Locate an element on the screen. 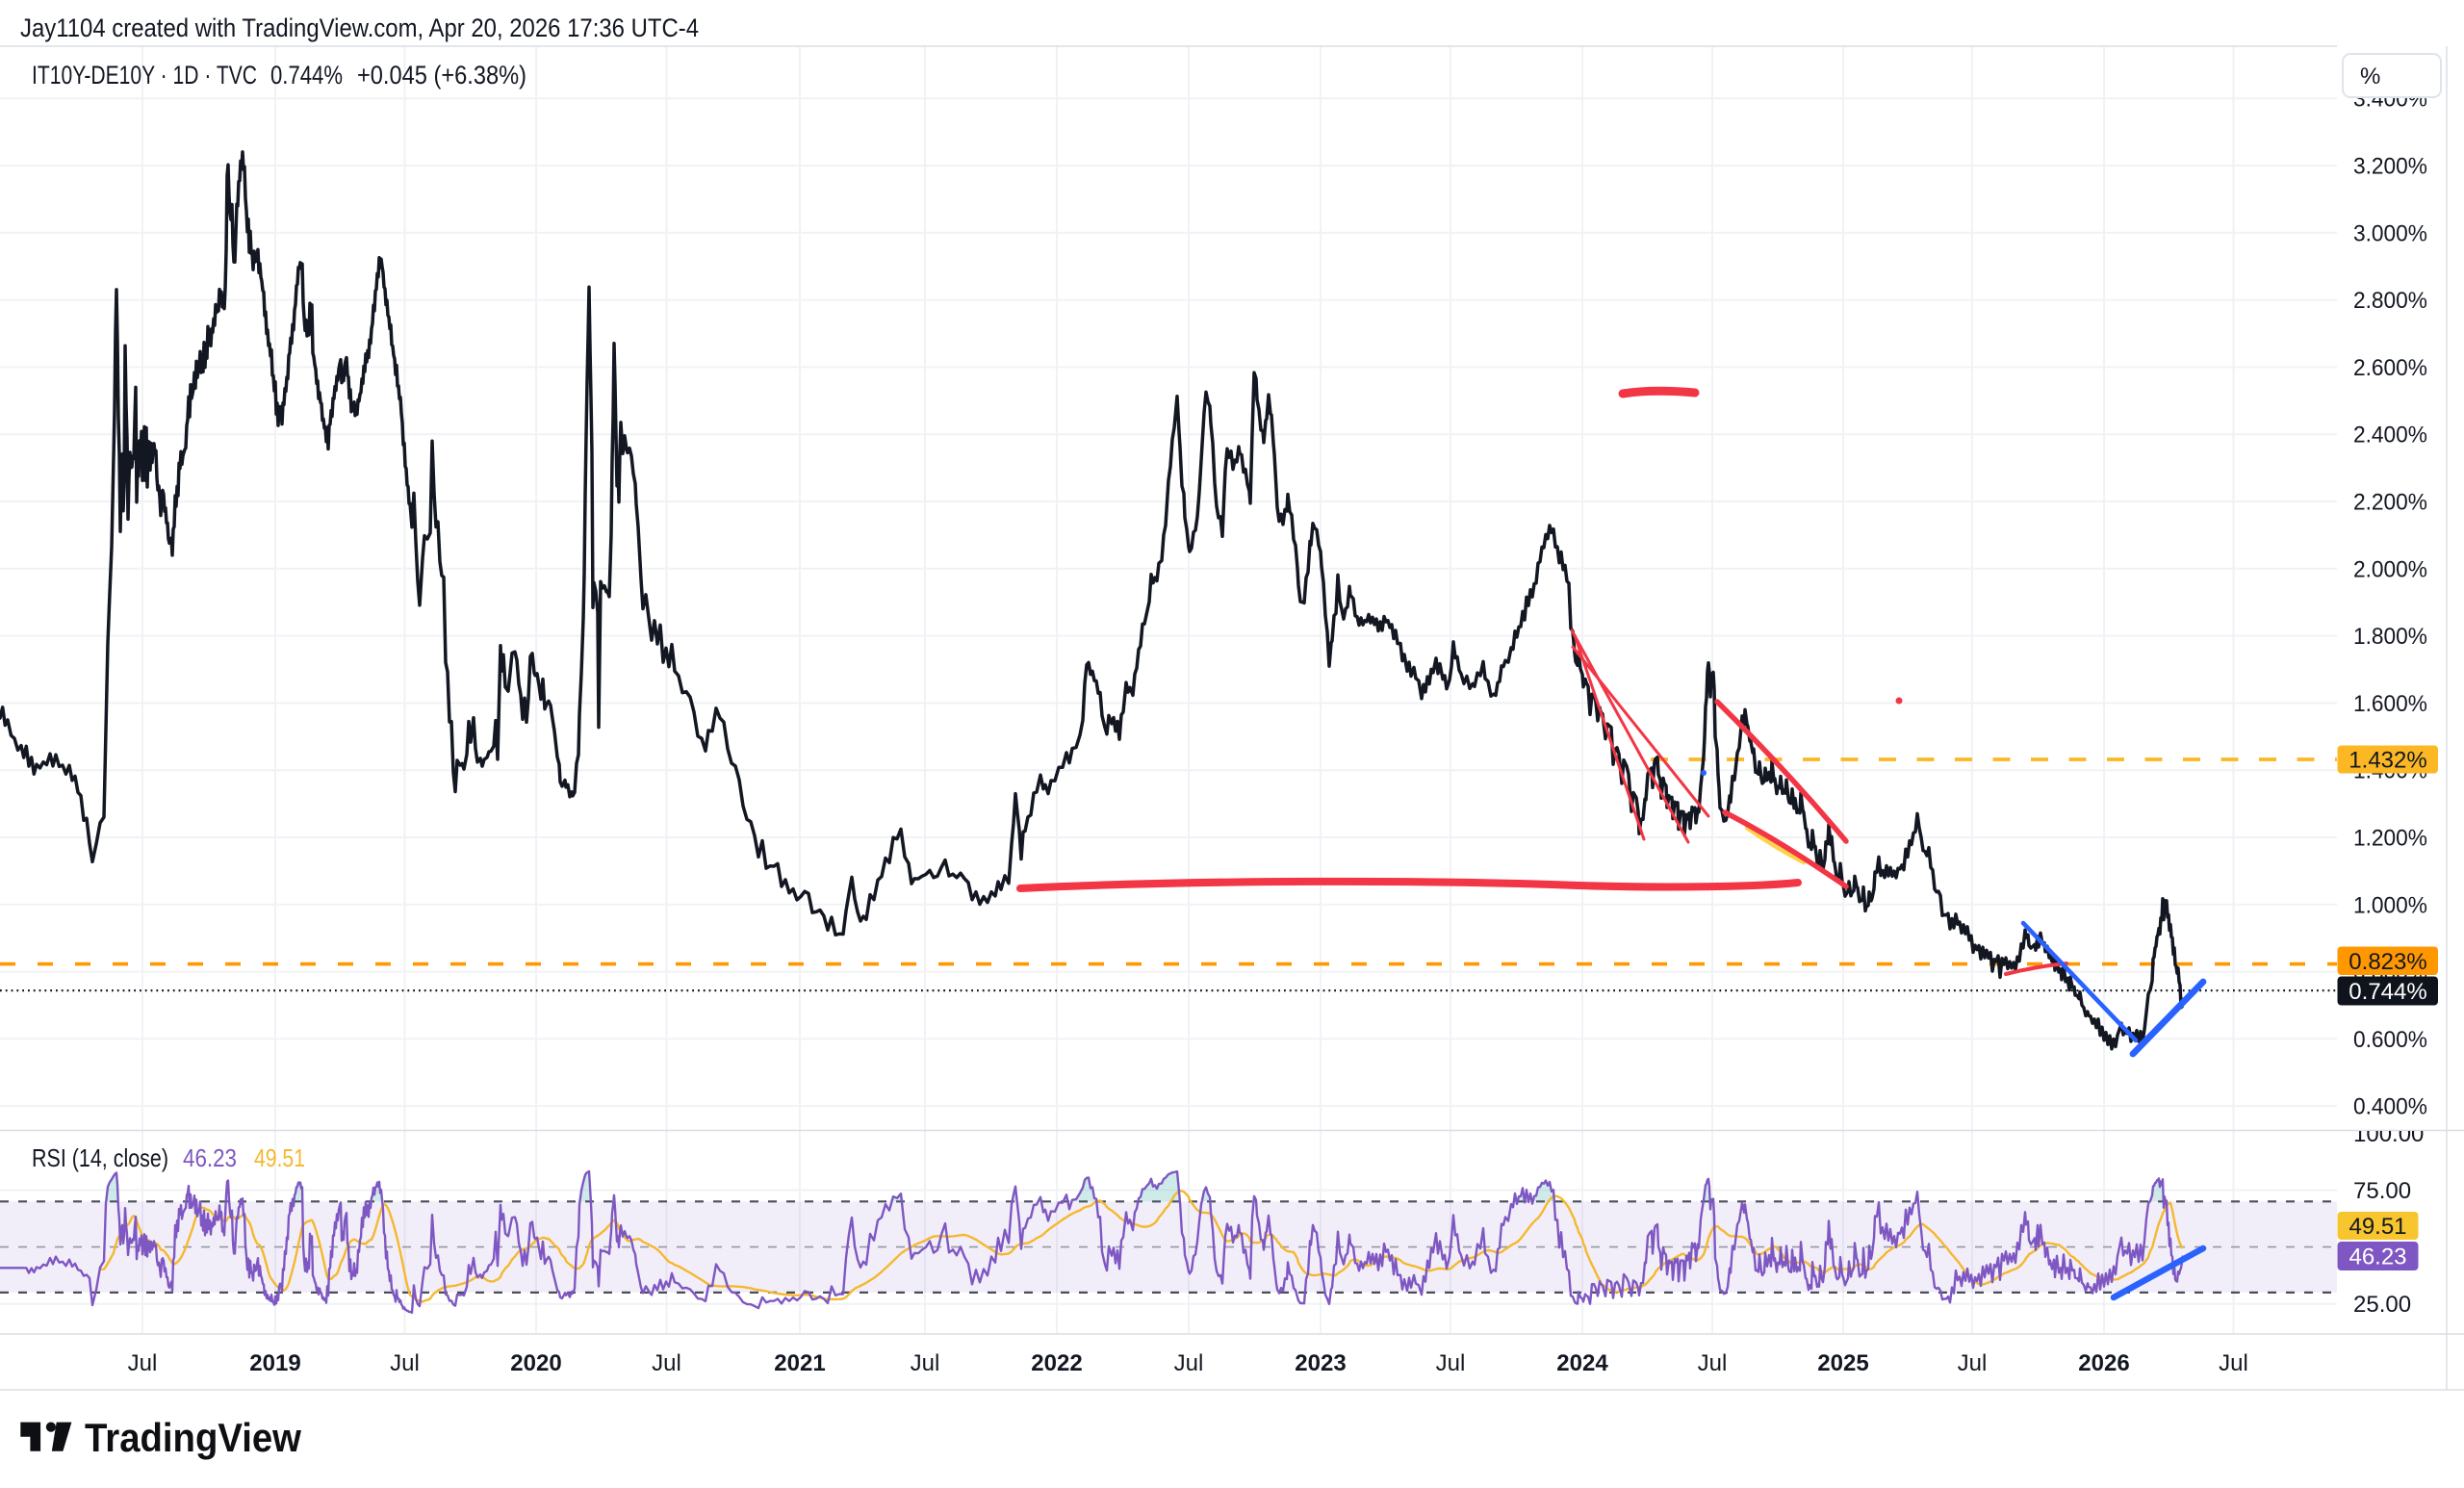  svg-text: 0.823% is located at coordinates (2387, 962).